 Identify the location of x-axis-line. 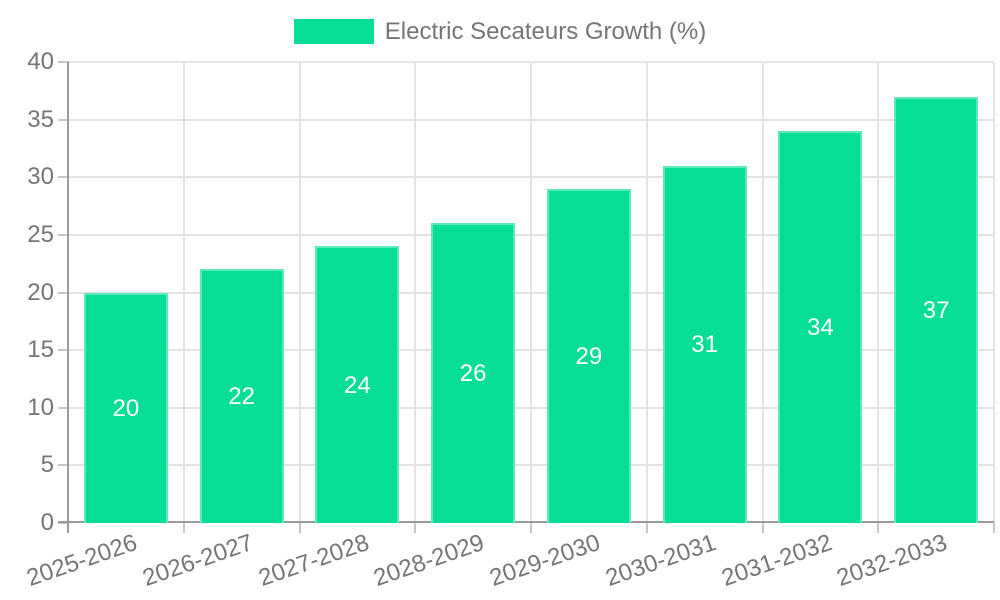
(526, 522).